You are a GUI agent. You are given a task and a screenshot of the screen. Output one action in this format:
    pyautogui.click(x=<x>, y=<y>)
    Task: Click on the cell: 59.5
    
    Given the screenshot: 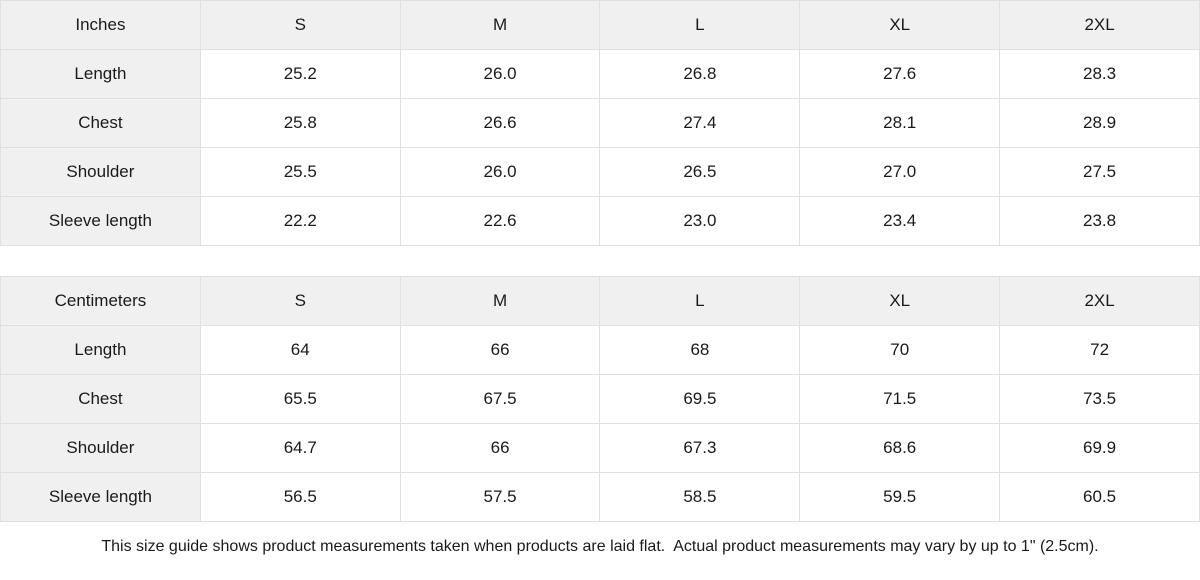 What is the action you would take?
    pyautogui.click(x=900, y=497)
    